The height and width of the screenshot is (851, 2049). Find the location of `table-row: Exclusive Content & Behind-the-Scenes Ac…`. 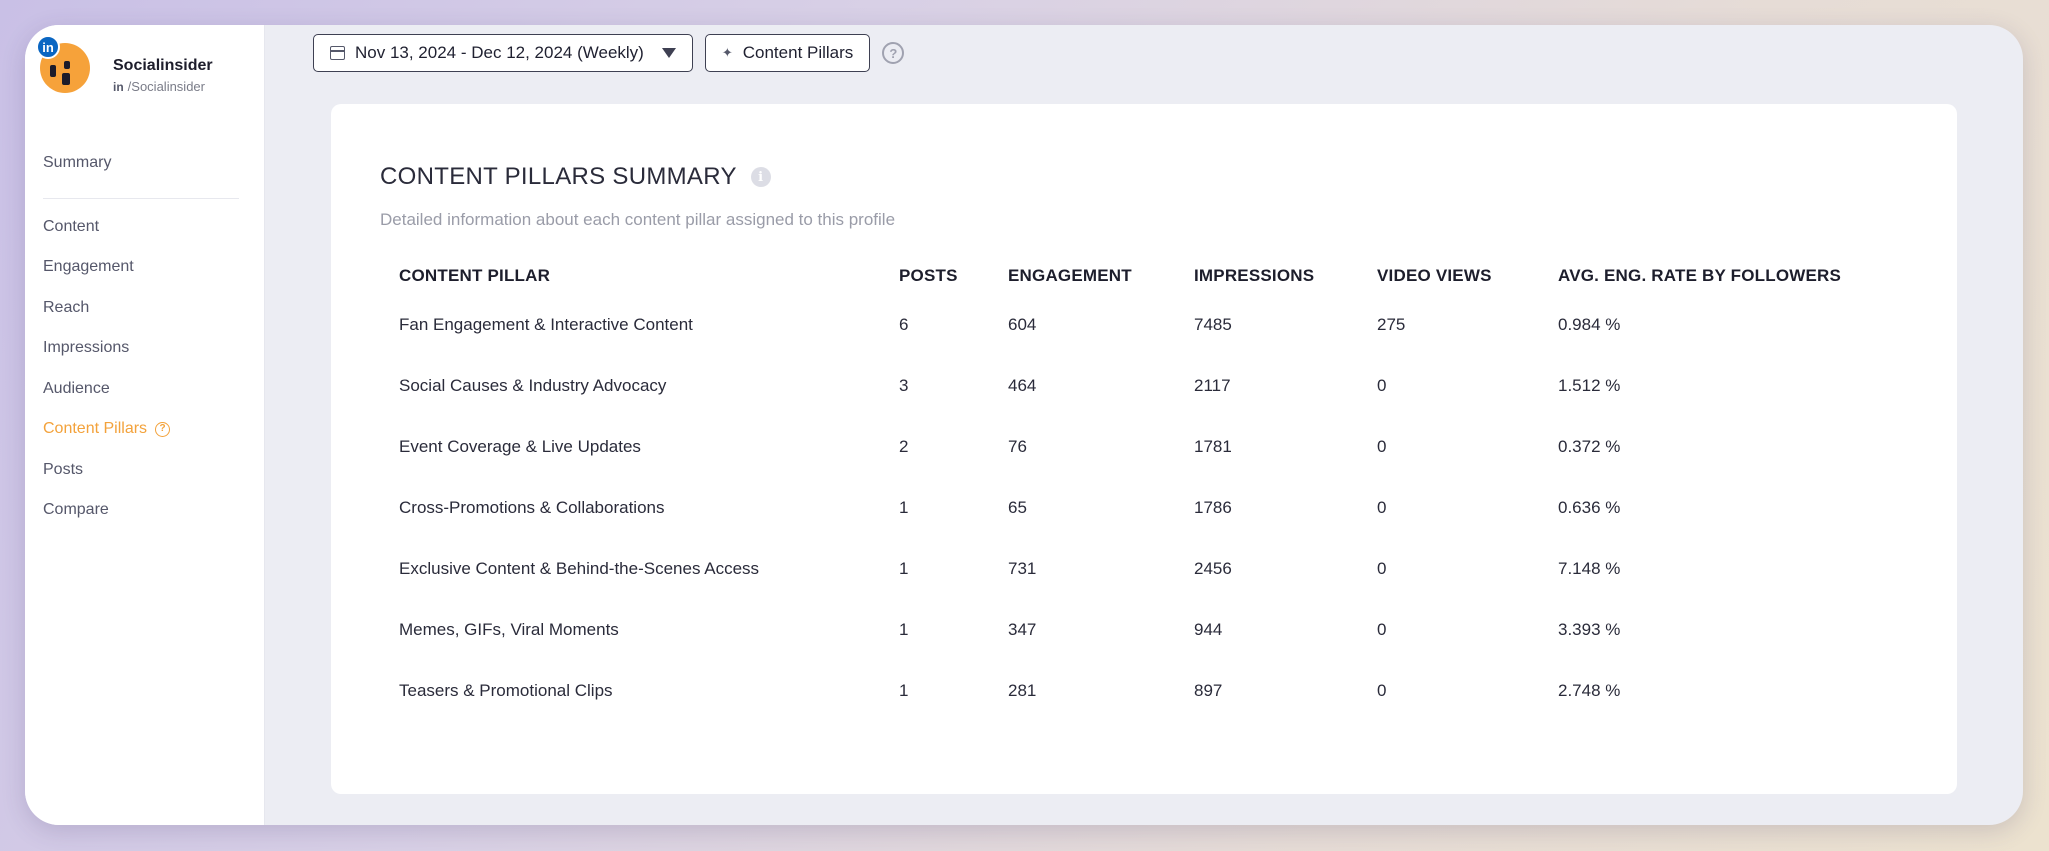

table-row: Exclusive Content & Behind-the-Scenes Ac… is located at coordinates (1138, 568).